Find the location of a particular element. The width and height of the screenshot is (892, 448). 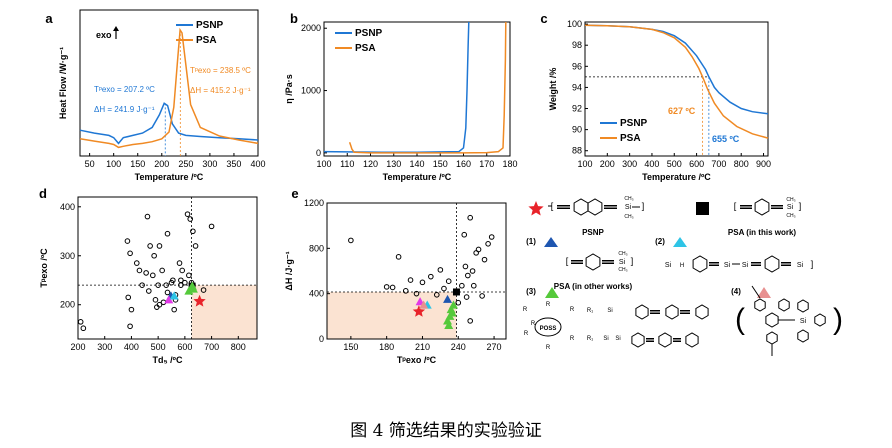

panel-e-xtick-label: 150 is located at coordinates (350, 347).